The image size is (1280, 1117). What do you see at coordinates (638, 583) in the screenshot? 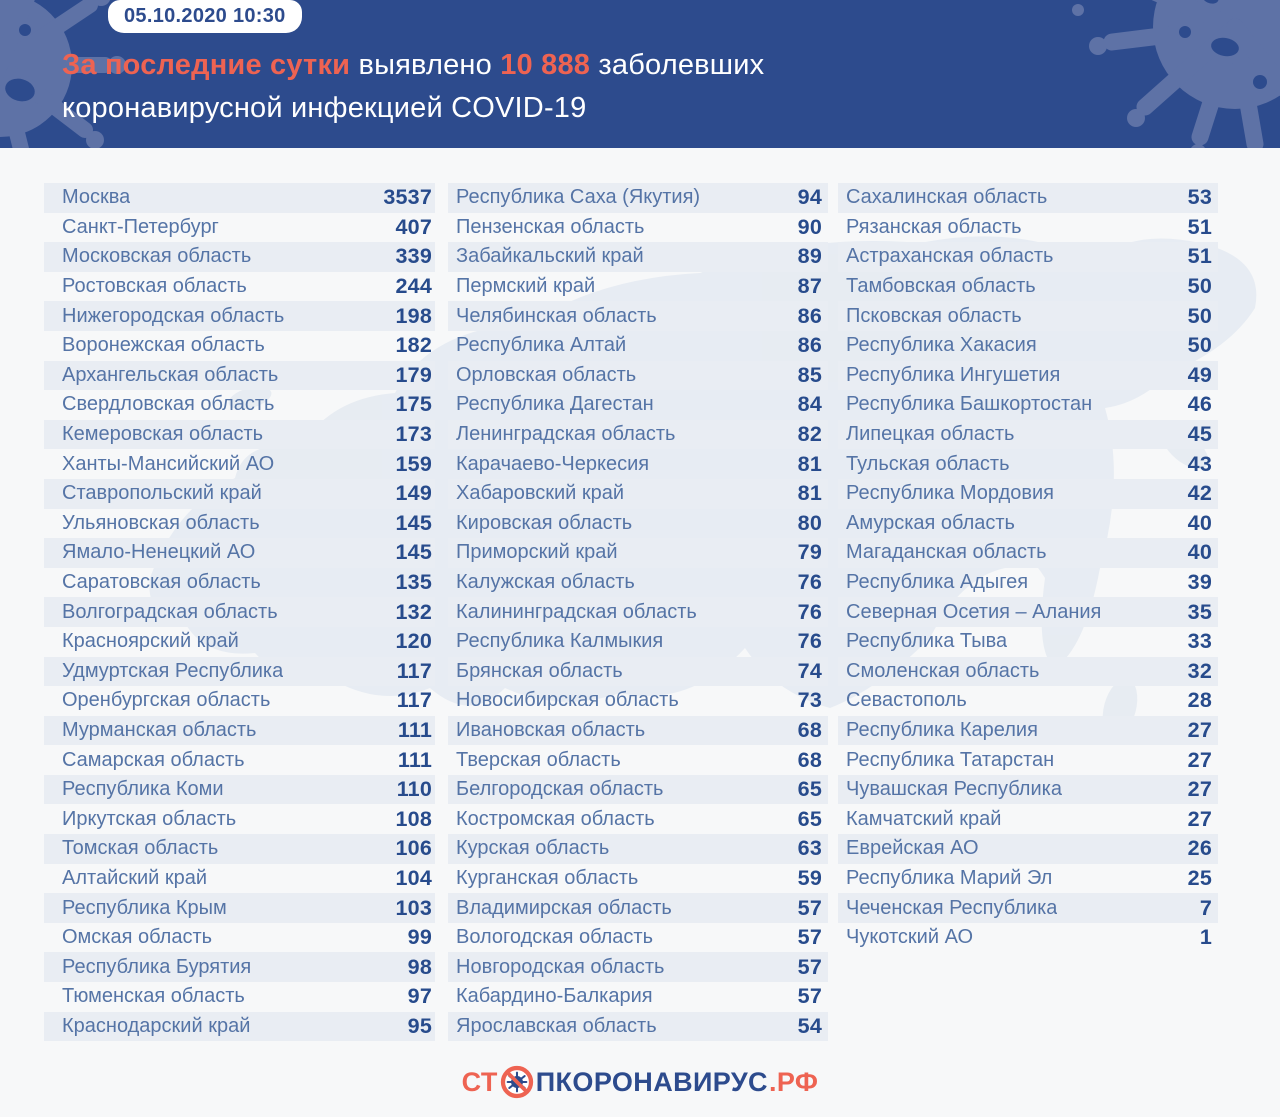
I see `table-row: Калужская область 76` at bounding box center [638, 583].